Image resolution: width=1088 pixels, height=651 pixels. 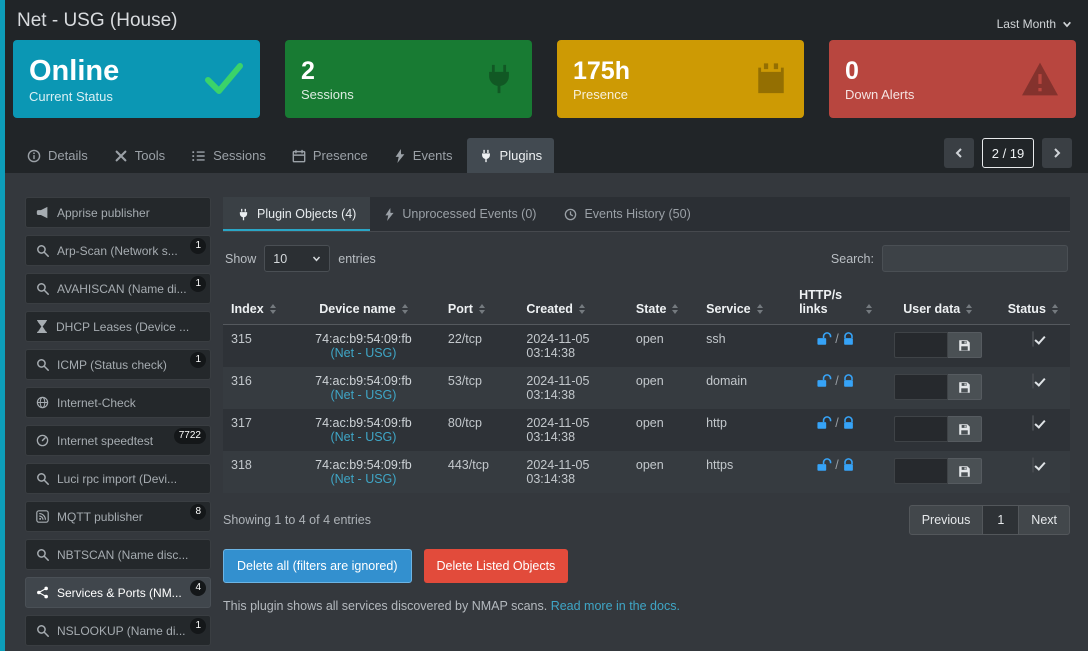 What do you see at coordinates (521, 155) in the screenshot?
I see `tab-label: Plugins` at bounding box center [521, 155].